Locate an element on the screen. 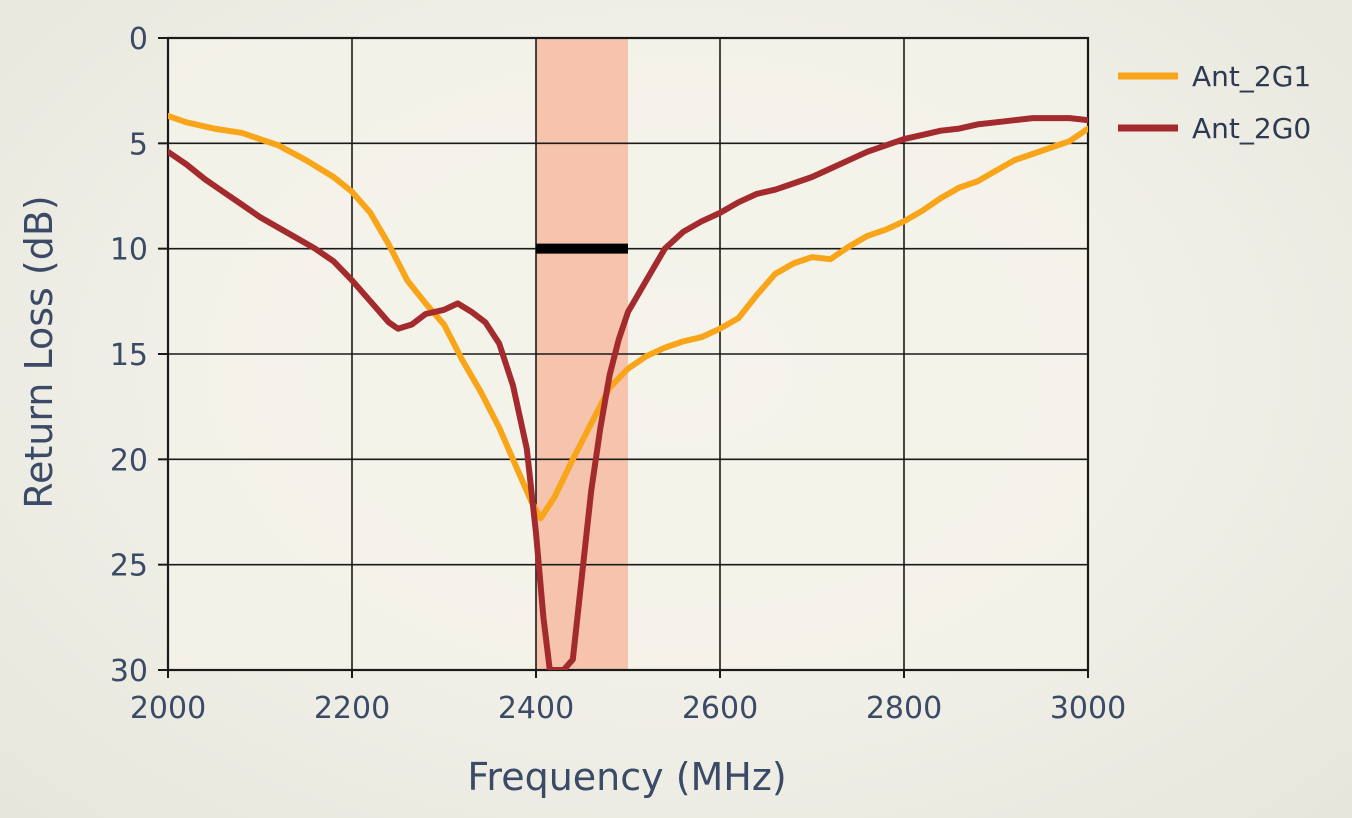  x-tick-label: 2600 is located at coordinates (720, 708).